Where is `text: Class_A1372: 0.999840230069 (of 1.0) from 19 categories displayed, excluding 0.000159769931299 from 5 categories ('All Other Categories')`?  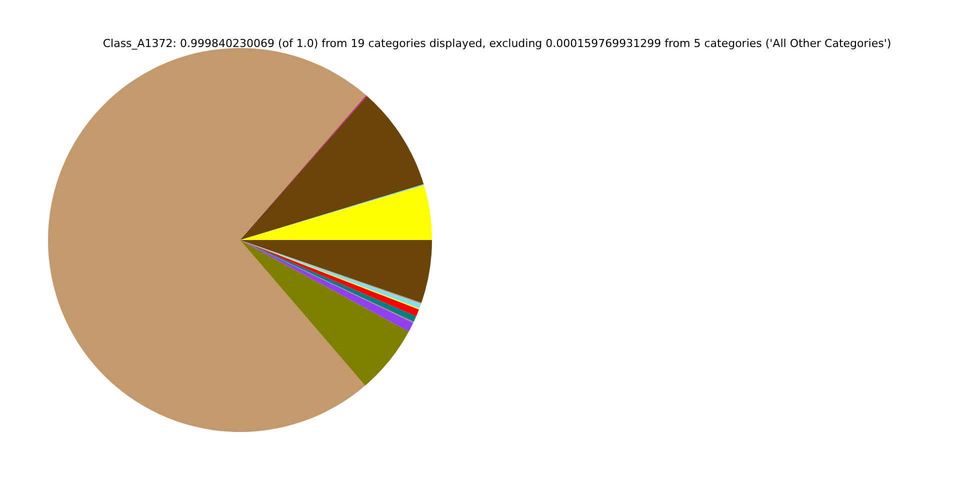
text: Class_A1372: 0.999840230069 (of 1.0) from 19 categories displayed, excluding 0.000159769931299 from 5 categories ('All Other Categories') is located at coordinates (497, 43).